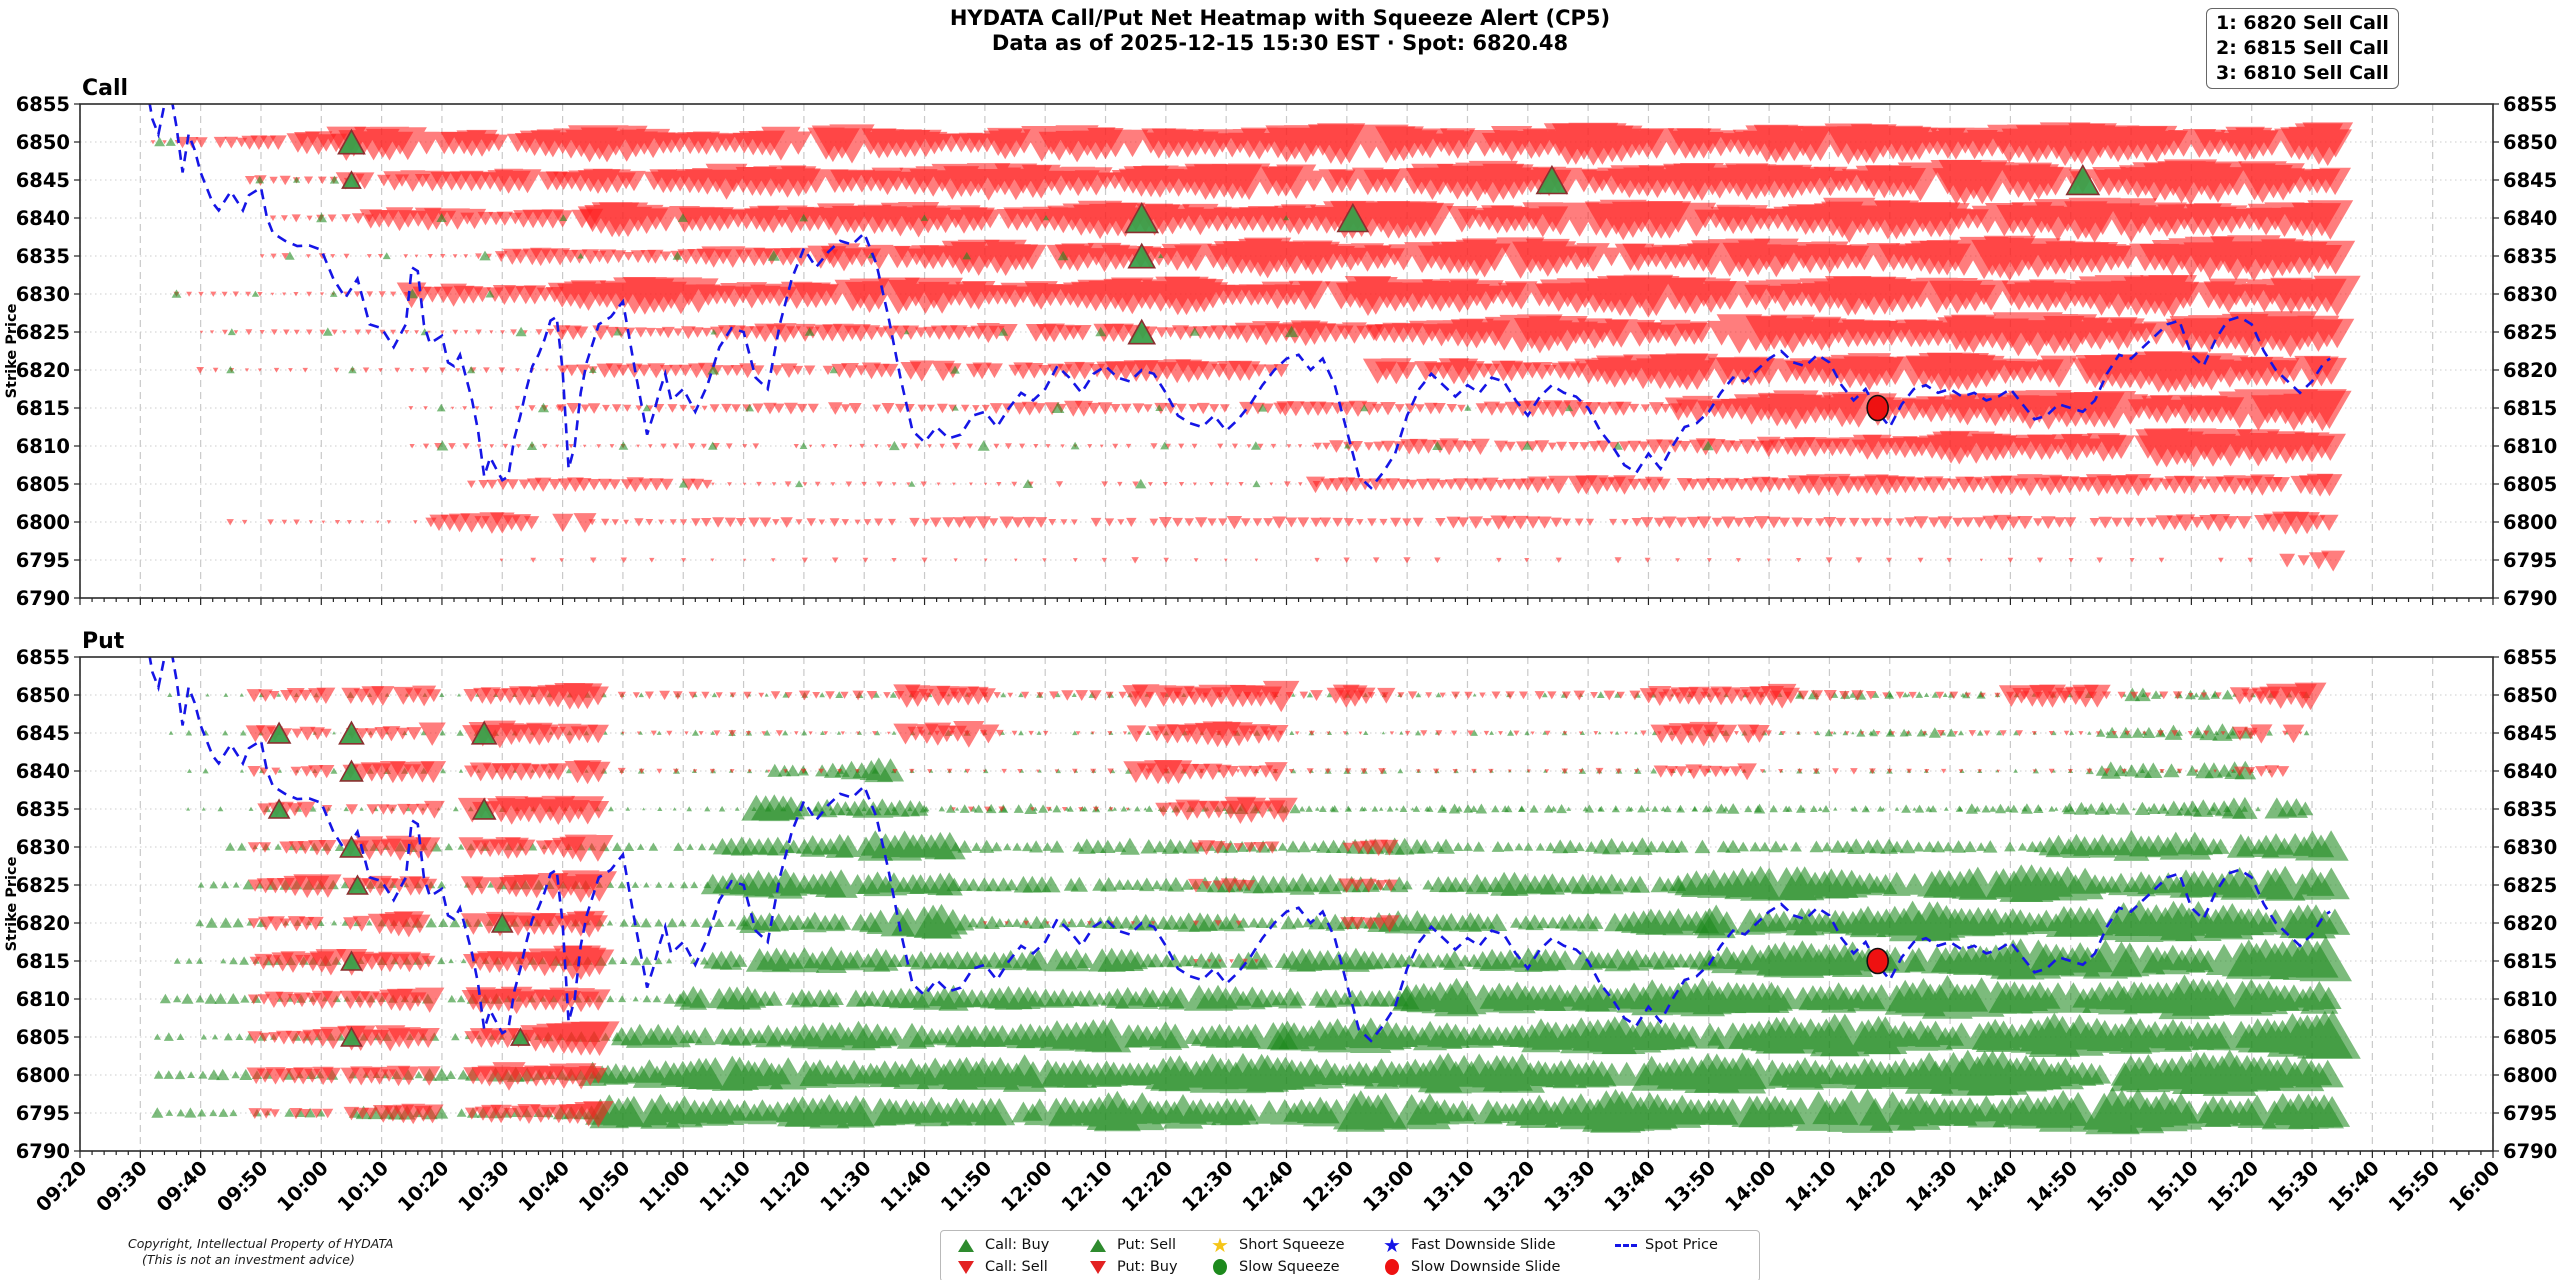  I want to click on svg-text: 14:20, so click(1871, 1186).